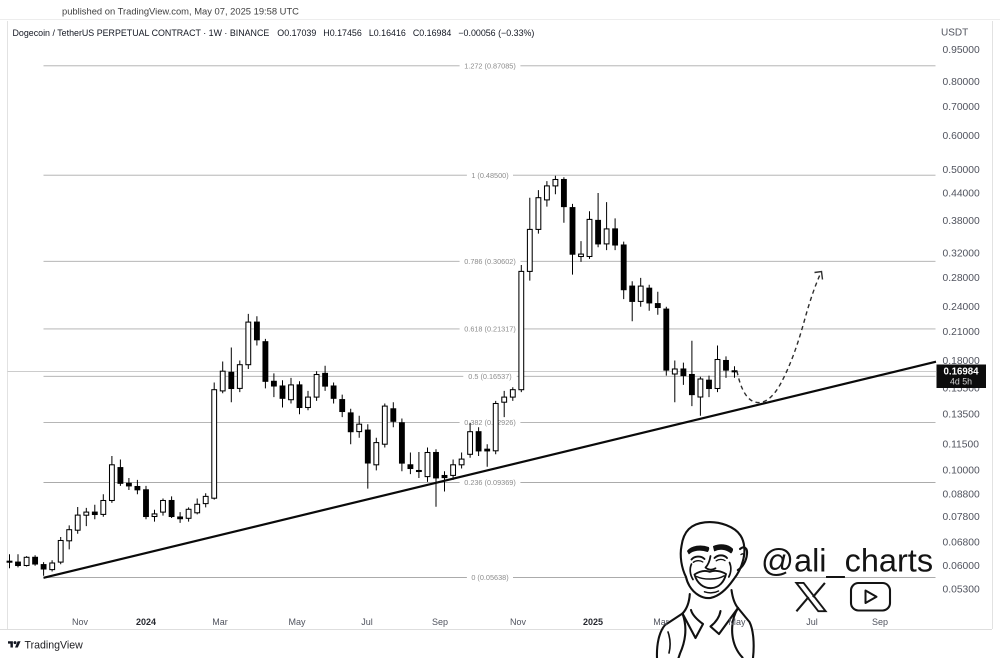  I want to click on svg-text: 0.10000, so click(961, 471).